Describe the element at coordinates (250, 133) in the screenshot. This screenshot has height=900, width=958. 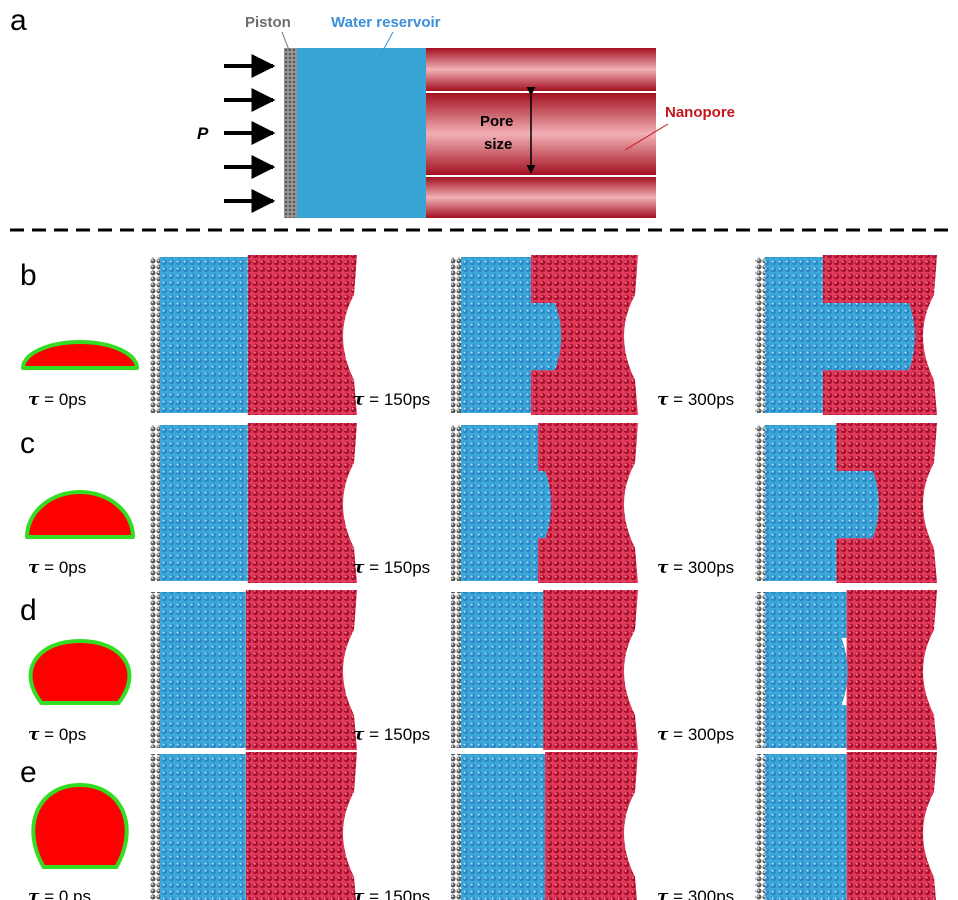
I see `pressure-arrows` at that location.